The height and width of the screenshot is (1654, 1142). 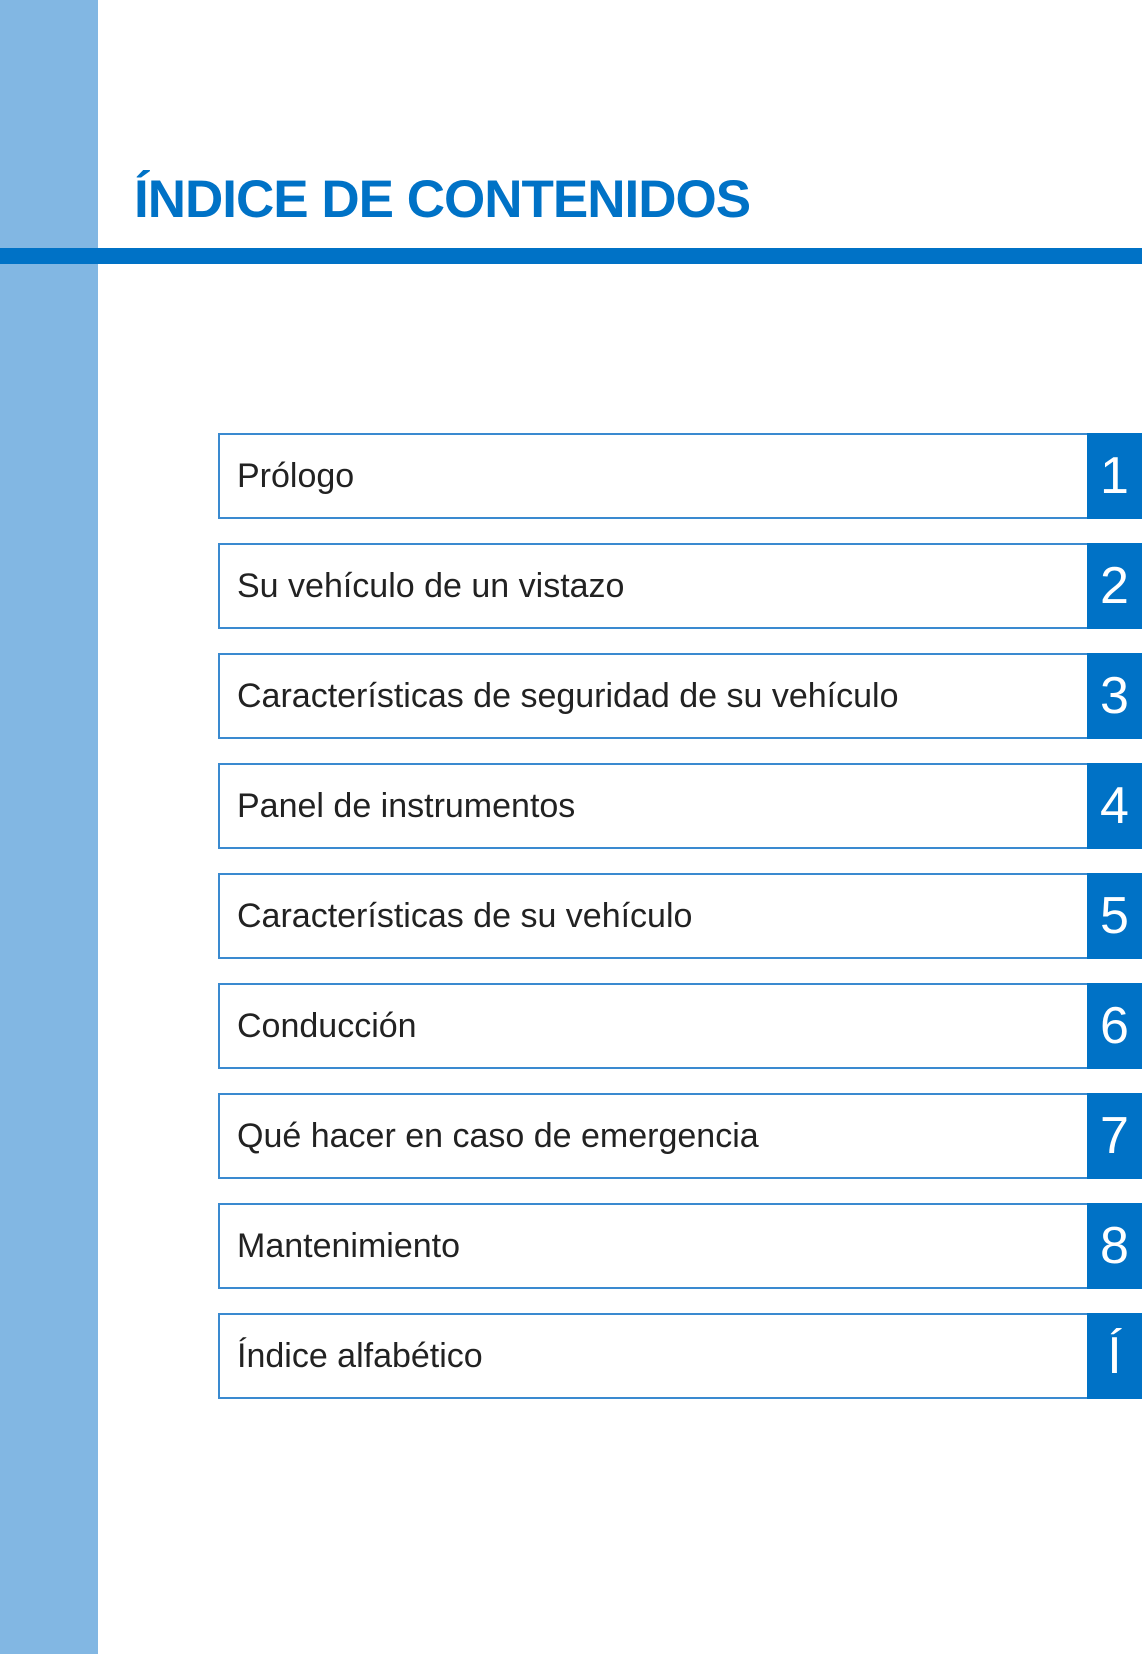 I want to click on toc-item-mantenimiento: Mantenimiento 8, so click(x=680, y=1246).